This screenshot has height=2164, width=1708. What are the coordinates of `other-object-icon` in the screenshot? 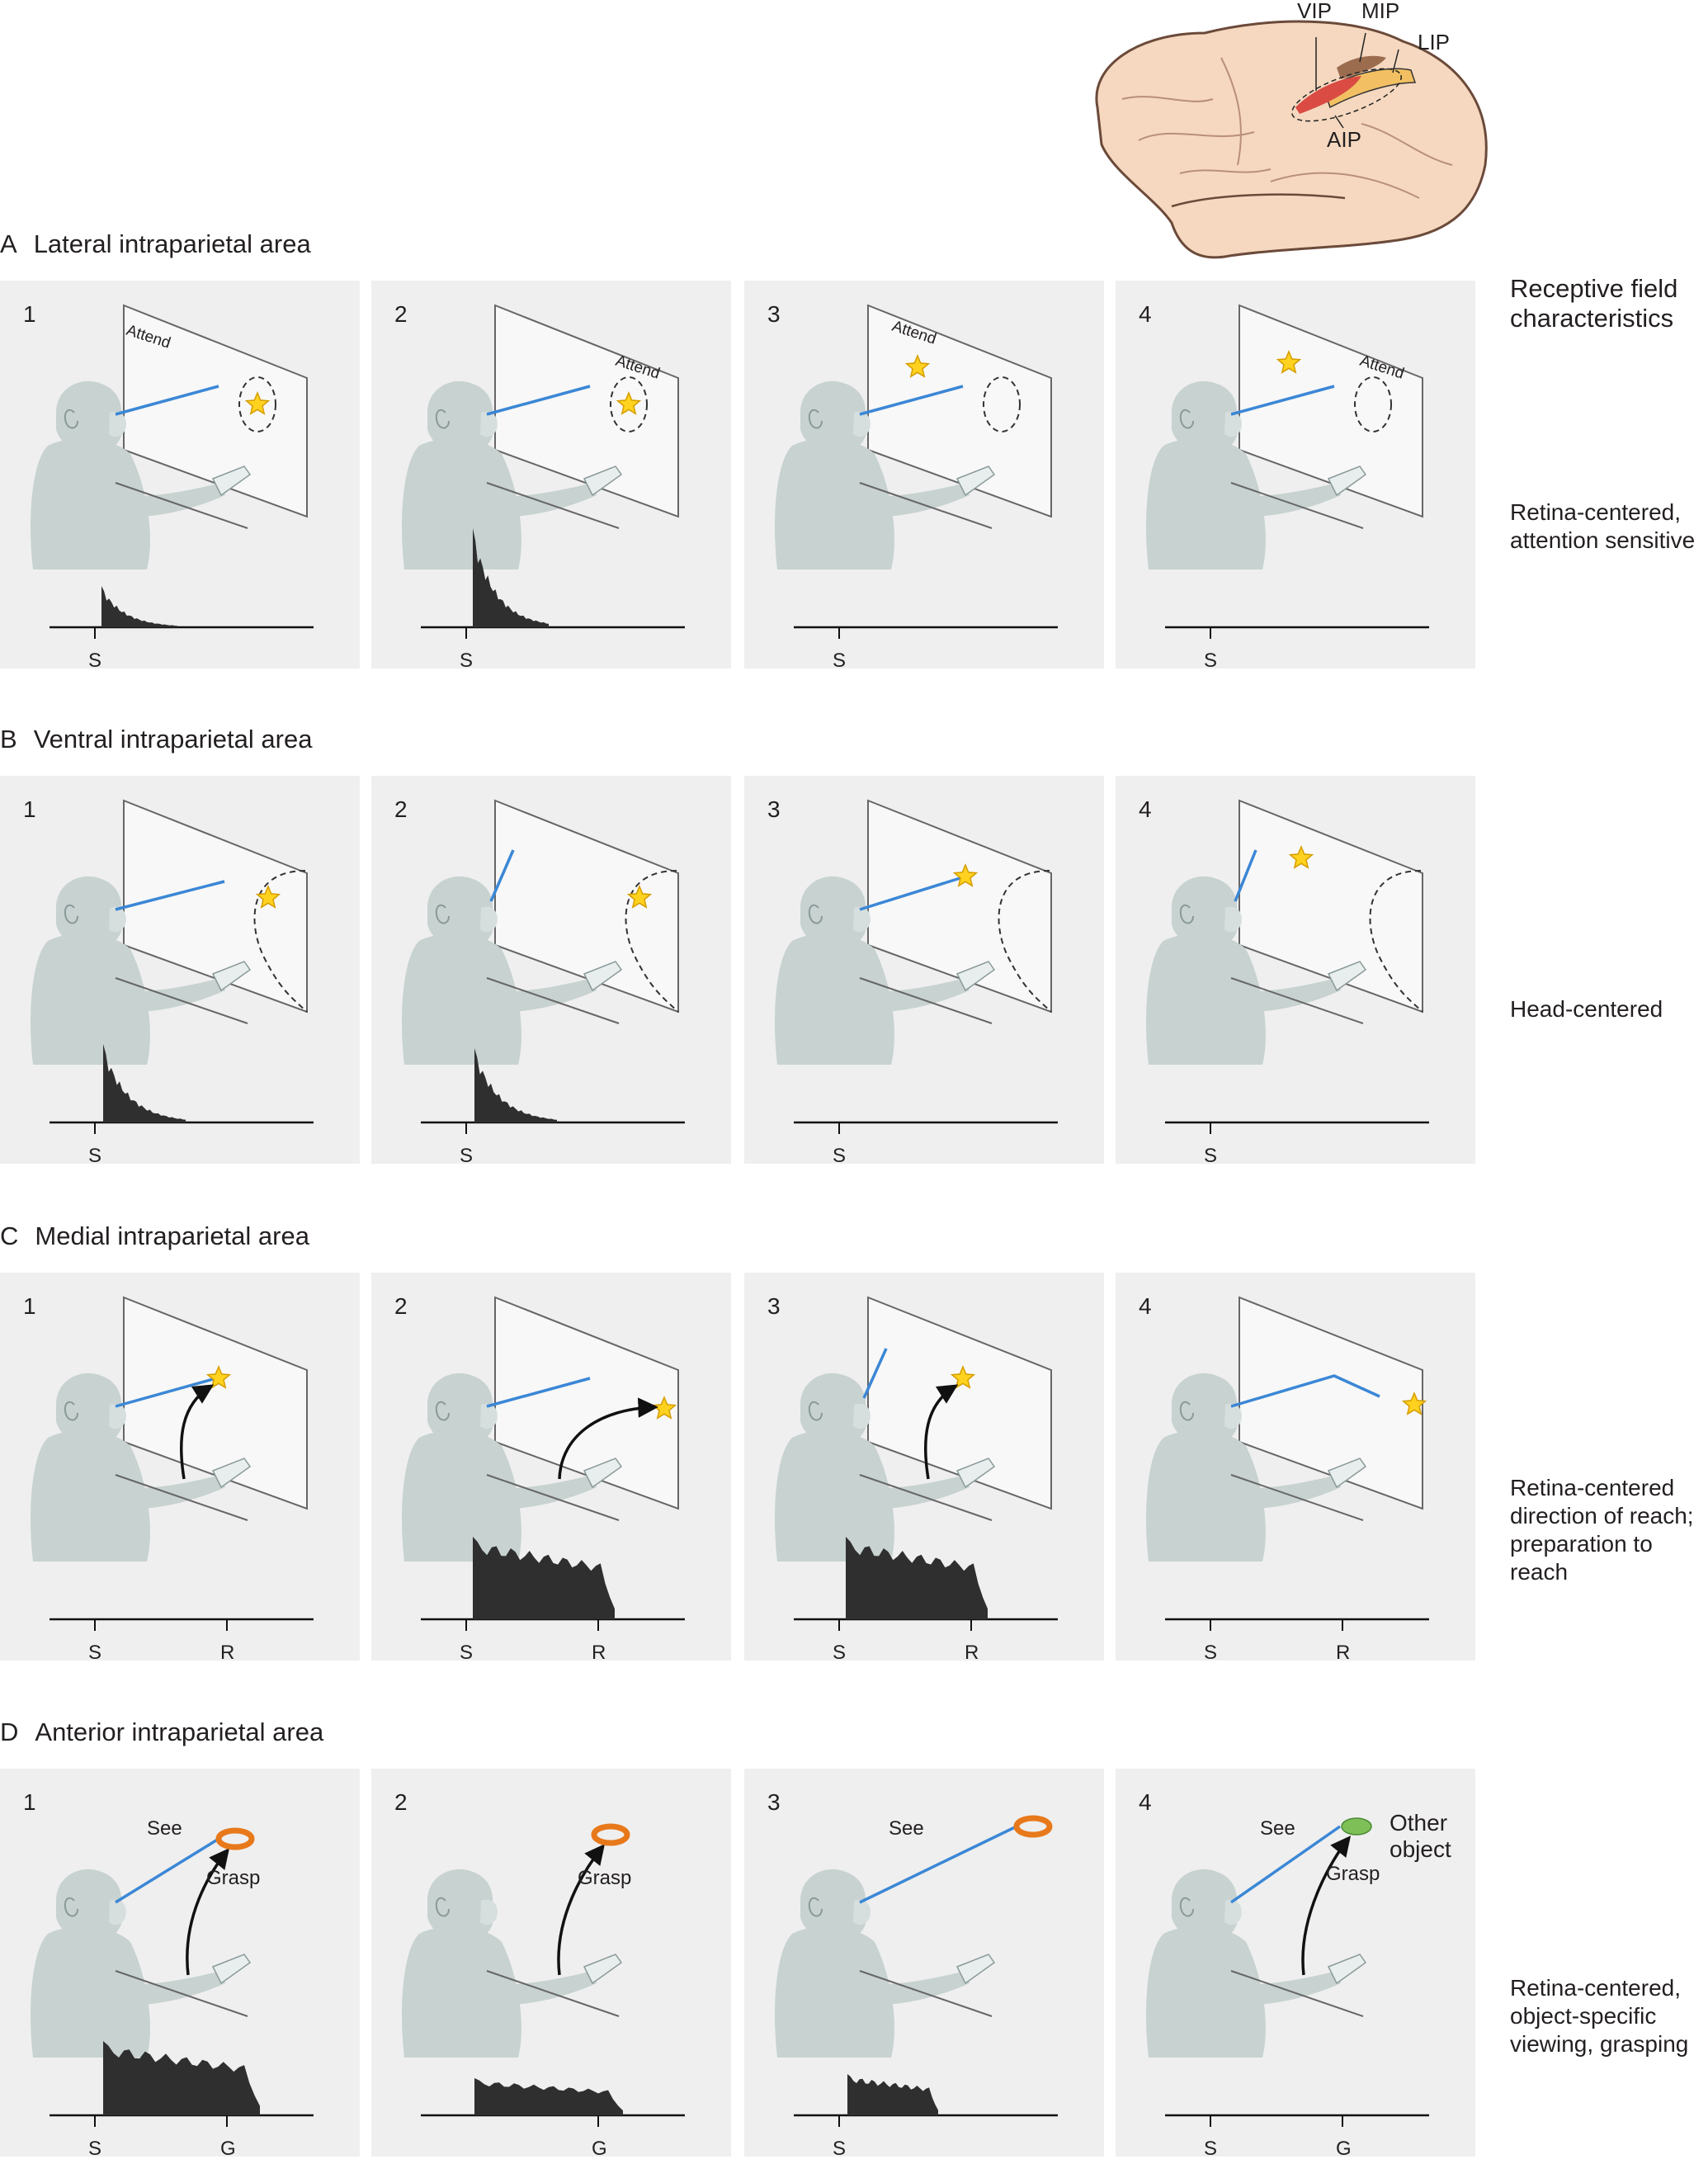 It's located at (1356, 1826).